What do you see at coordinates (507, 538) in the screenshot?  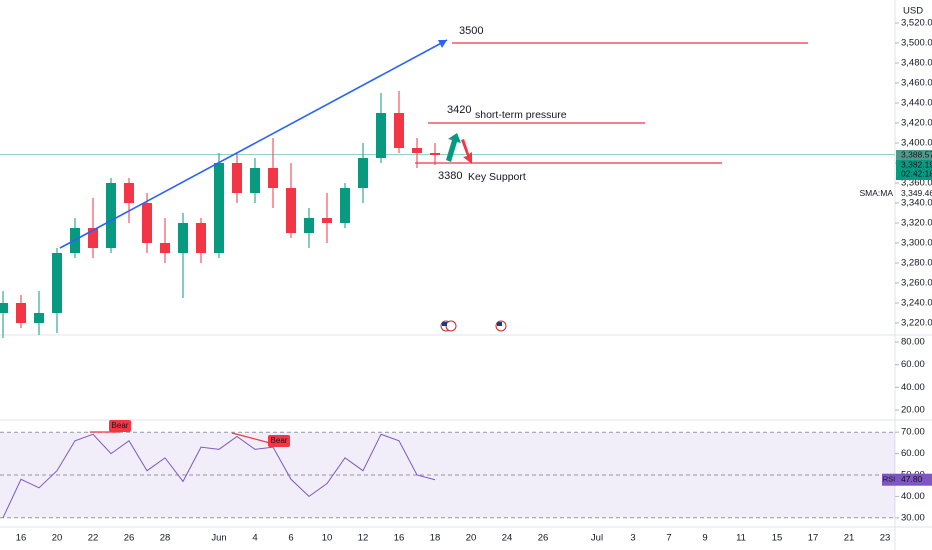 I see `x-tick-label: 24` at bounding box center [507, 538].